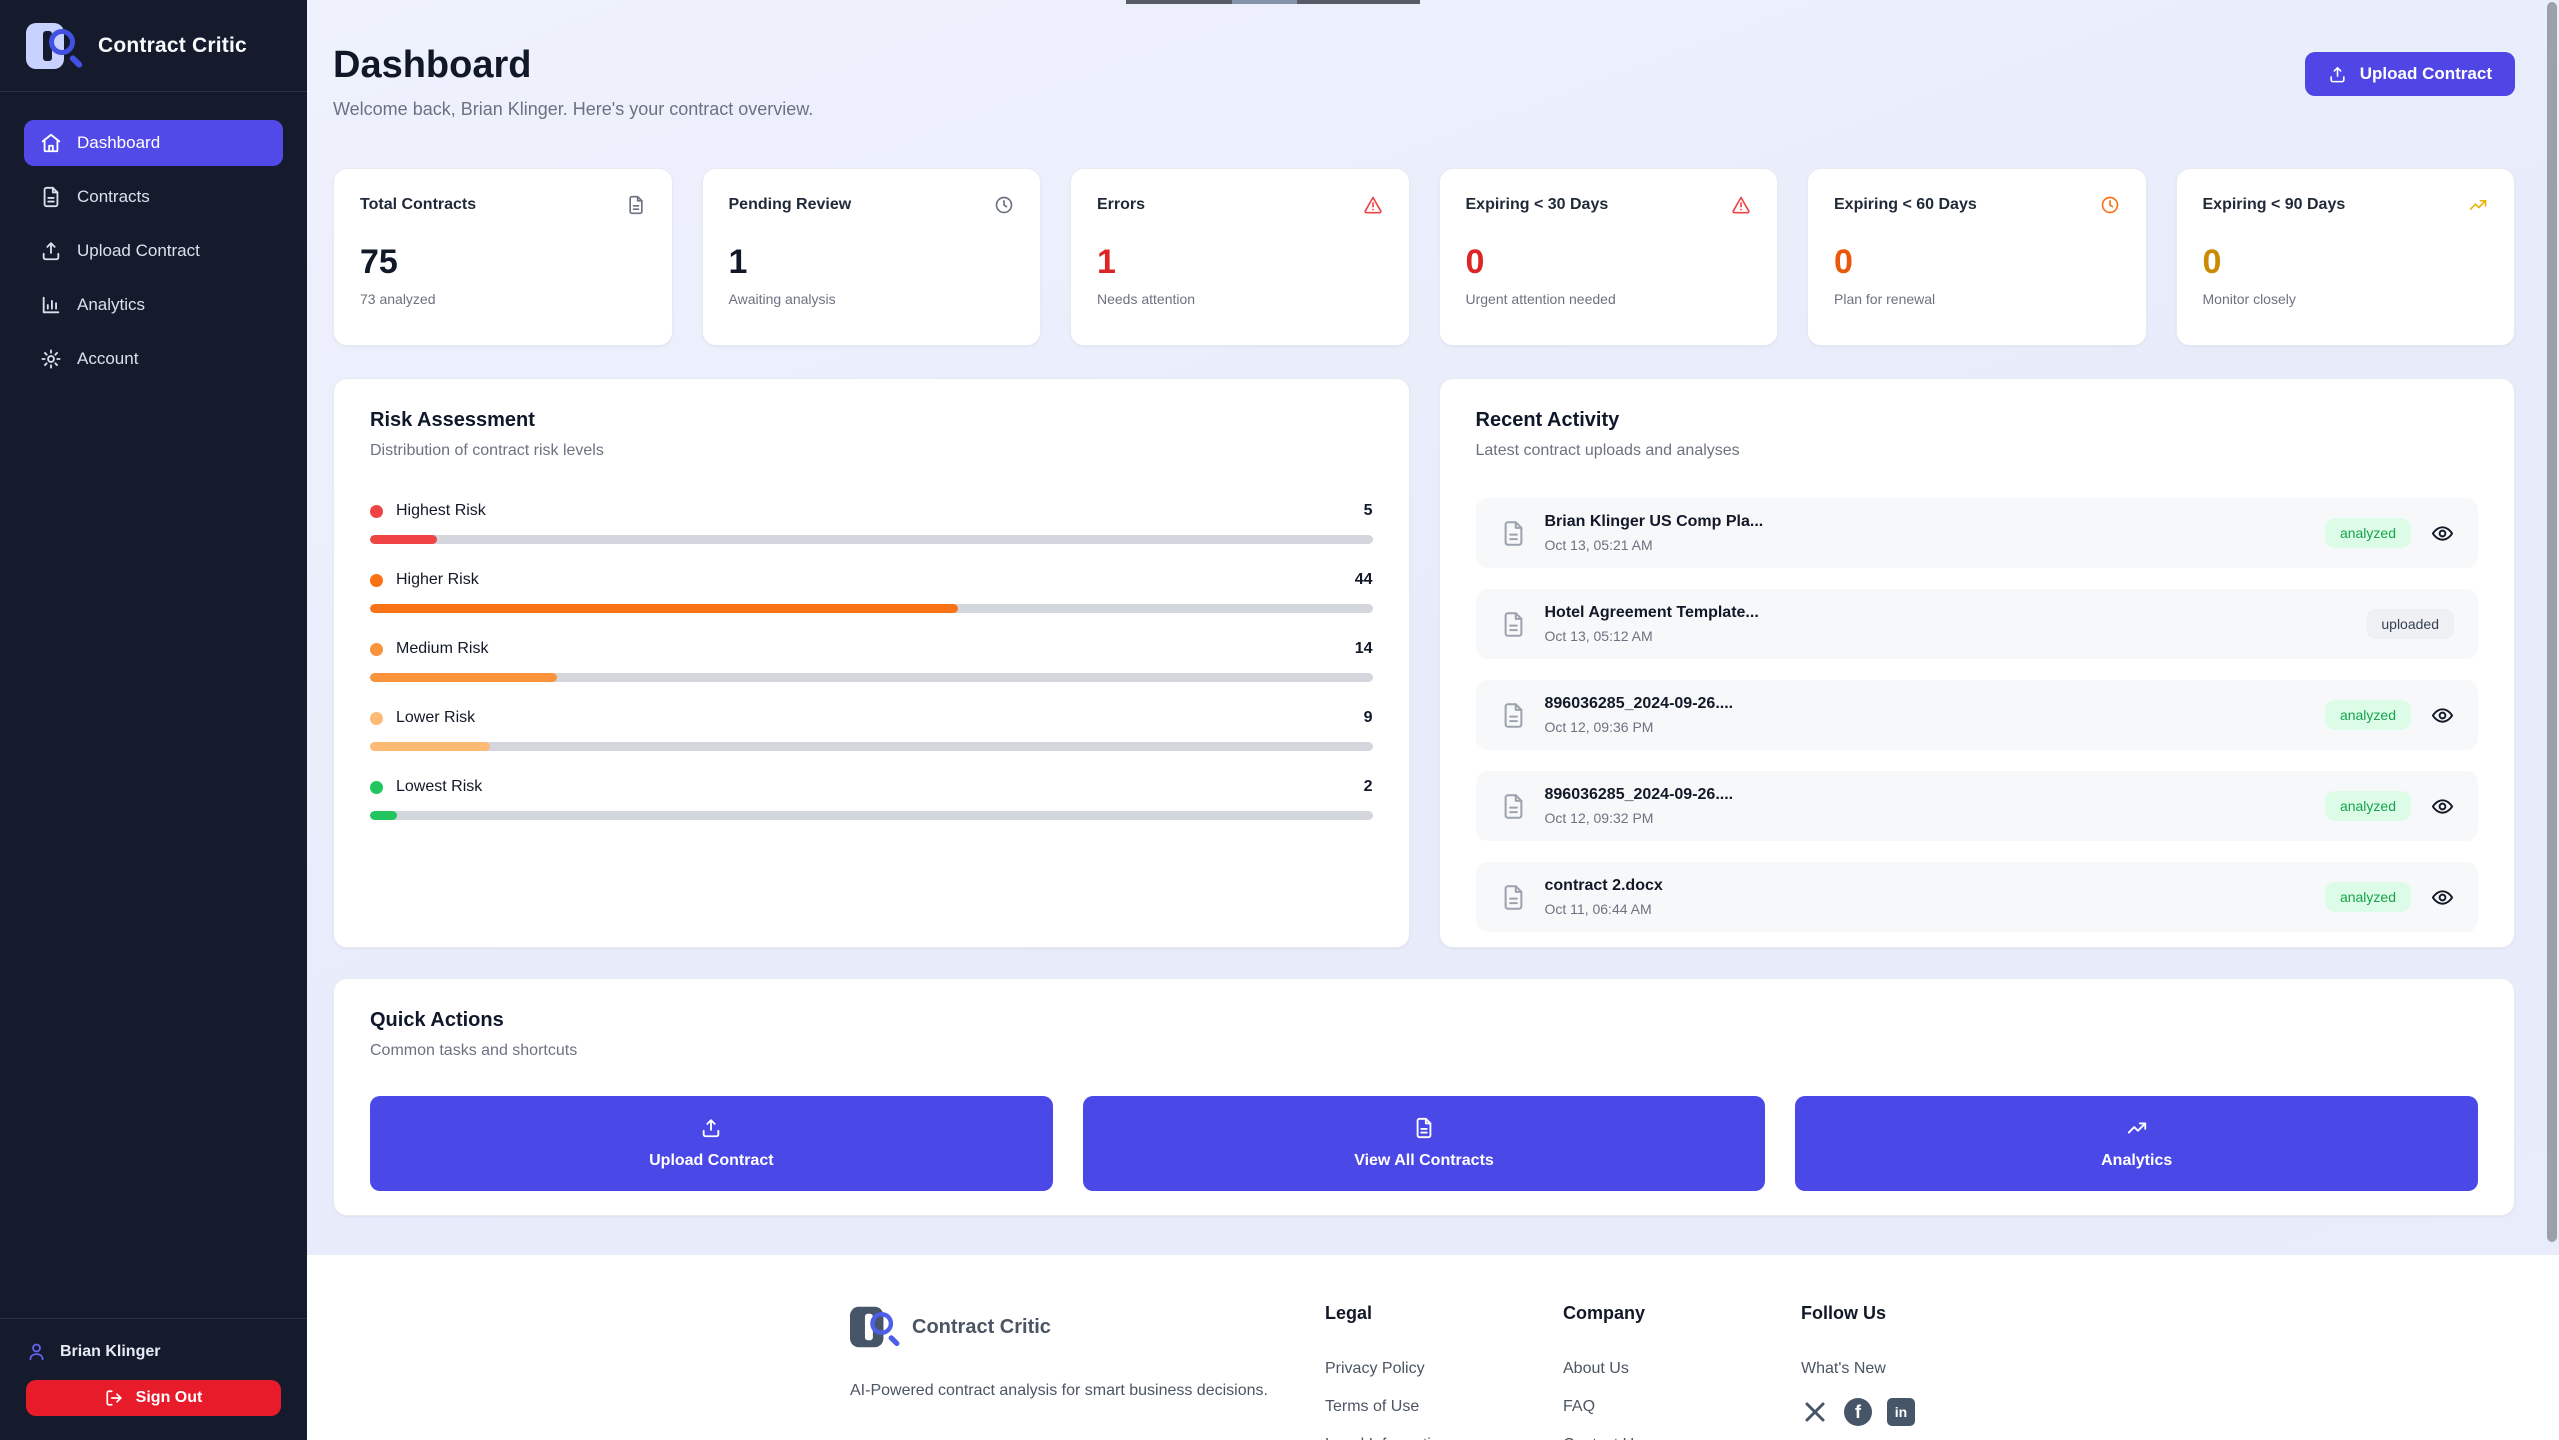 The width and height of the screenshot is (2559, 1440). Describe the element at coordinates (1815, 1412) in the screenshot. I see `x-twitter-icon` at that location.